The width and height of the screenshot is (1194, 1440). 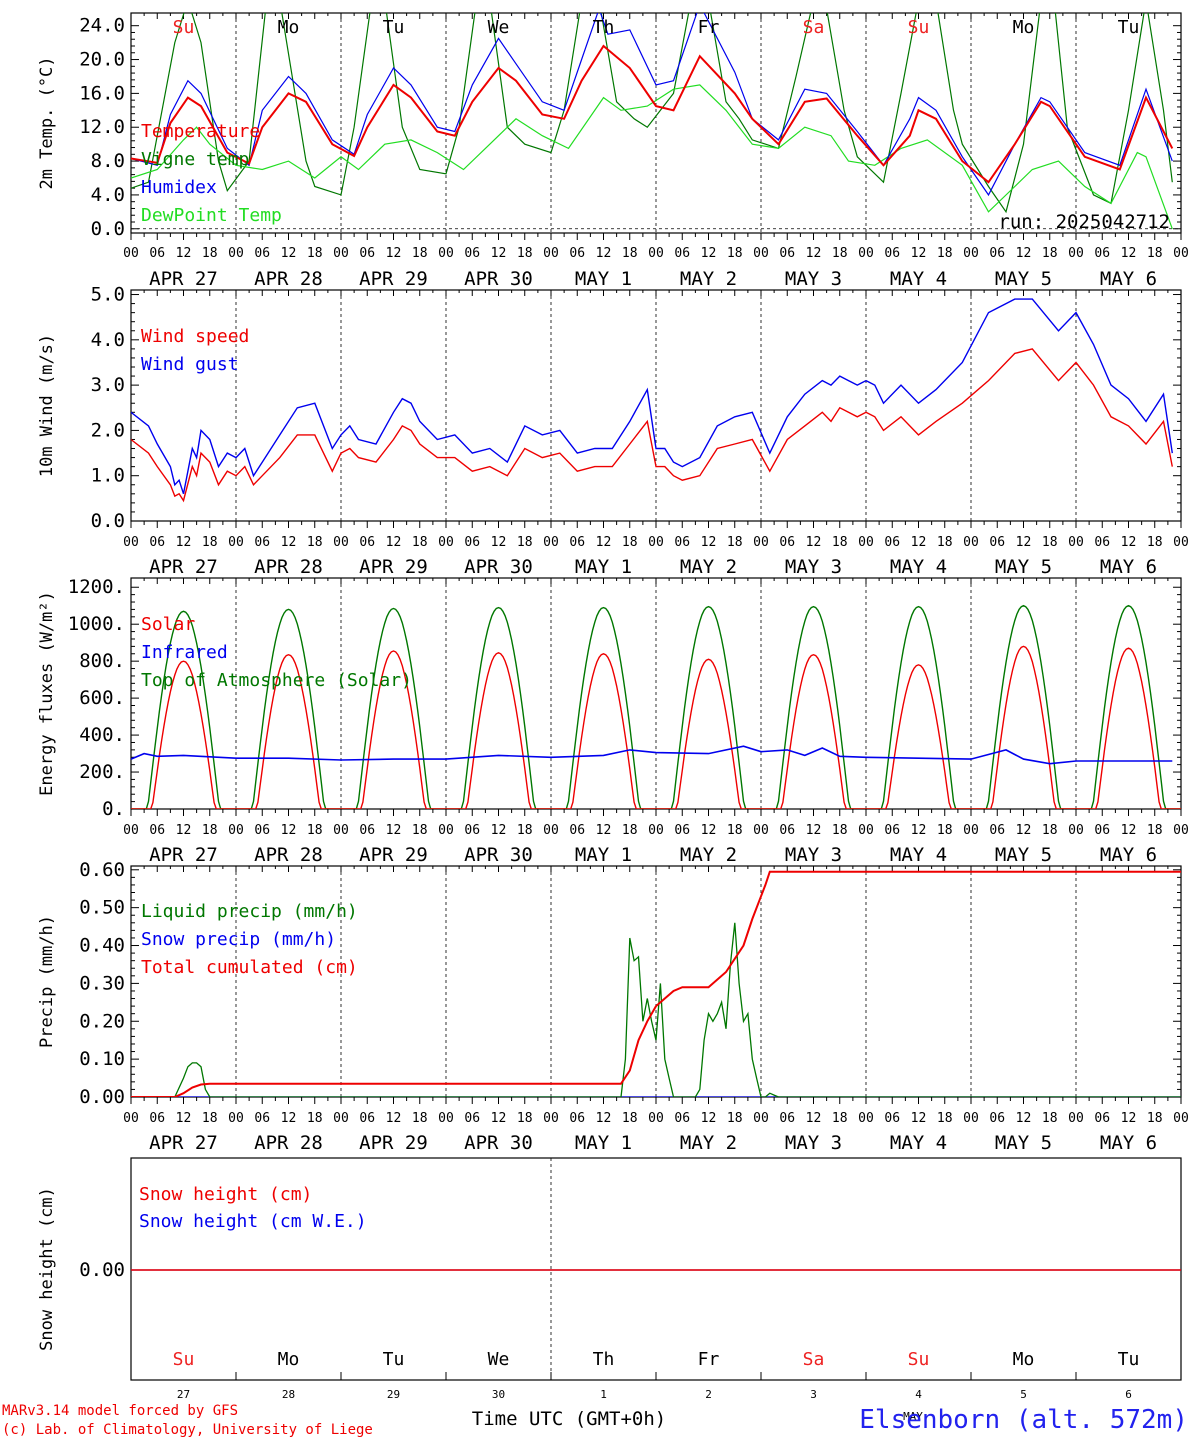 I want to click on series-vigne-temp, so click(x=652, y=113).